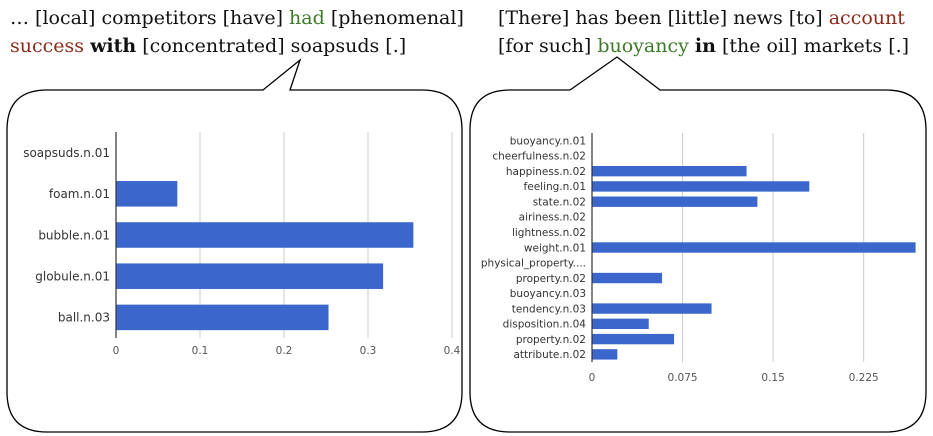  Describe the element at coordinates (545, 325) in the screenshot. I see `right-chart-category-label: disposition.n.04` at that location.